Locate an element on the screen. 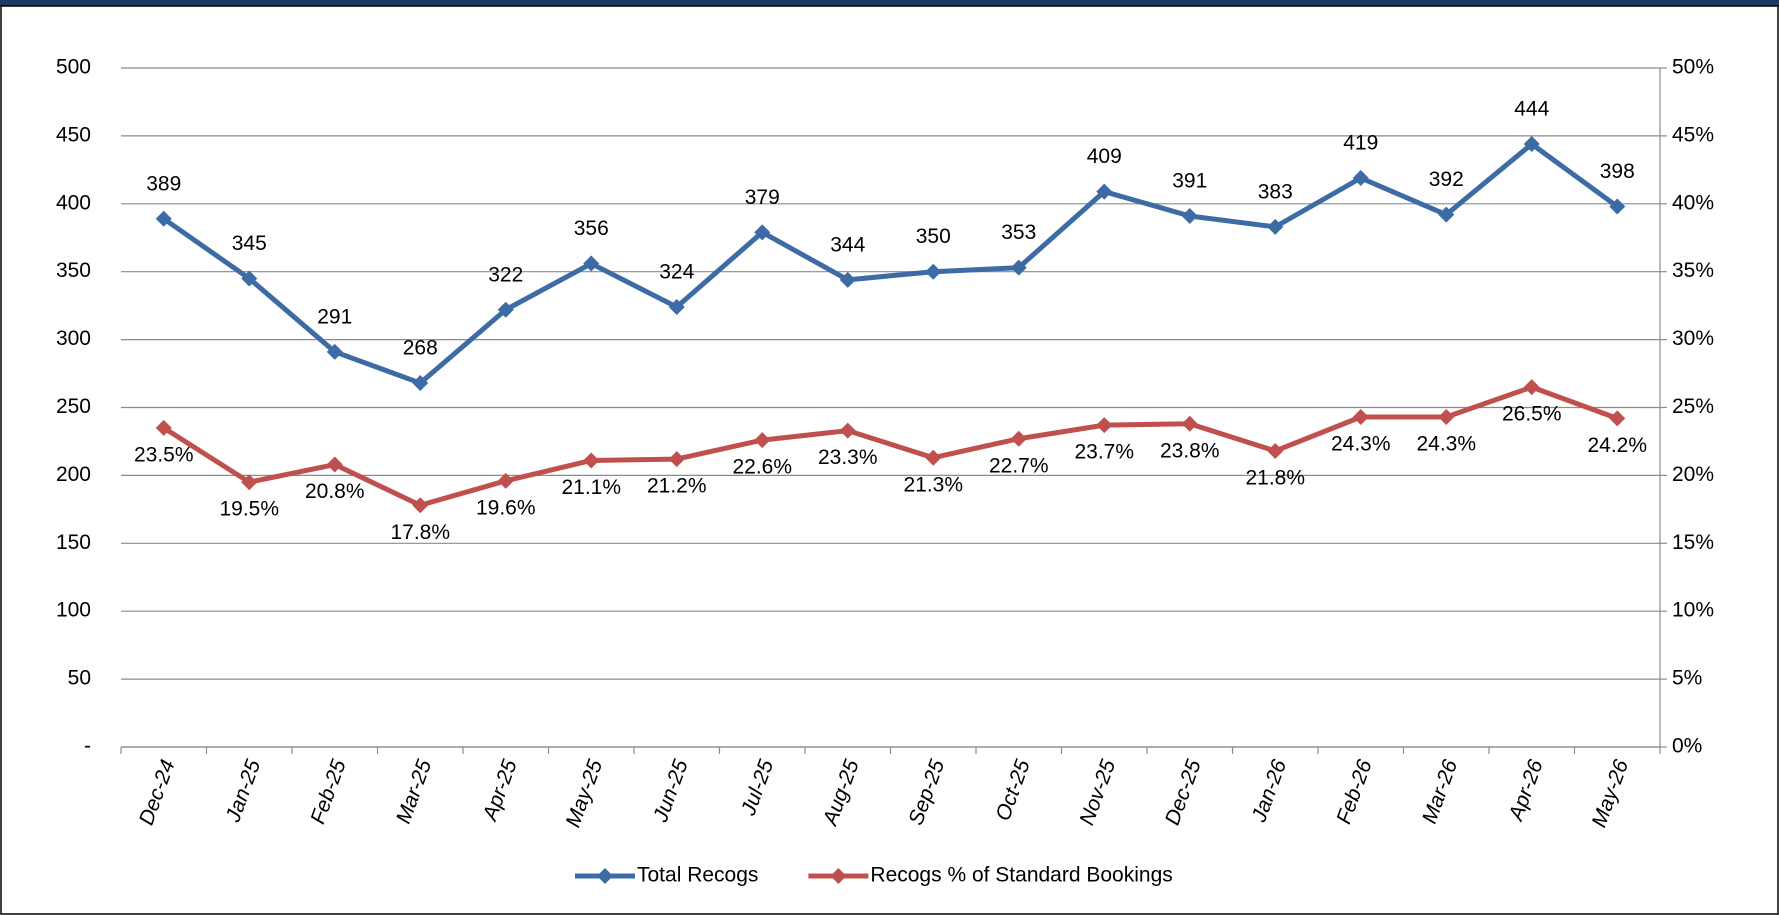 This screenshot has height=915, width=1779. data-label: 344 is located at coordinates (847, 244).